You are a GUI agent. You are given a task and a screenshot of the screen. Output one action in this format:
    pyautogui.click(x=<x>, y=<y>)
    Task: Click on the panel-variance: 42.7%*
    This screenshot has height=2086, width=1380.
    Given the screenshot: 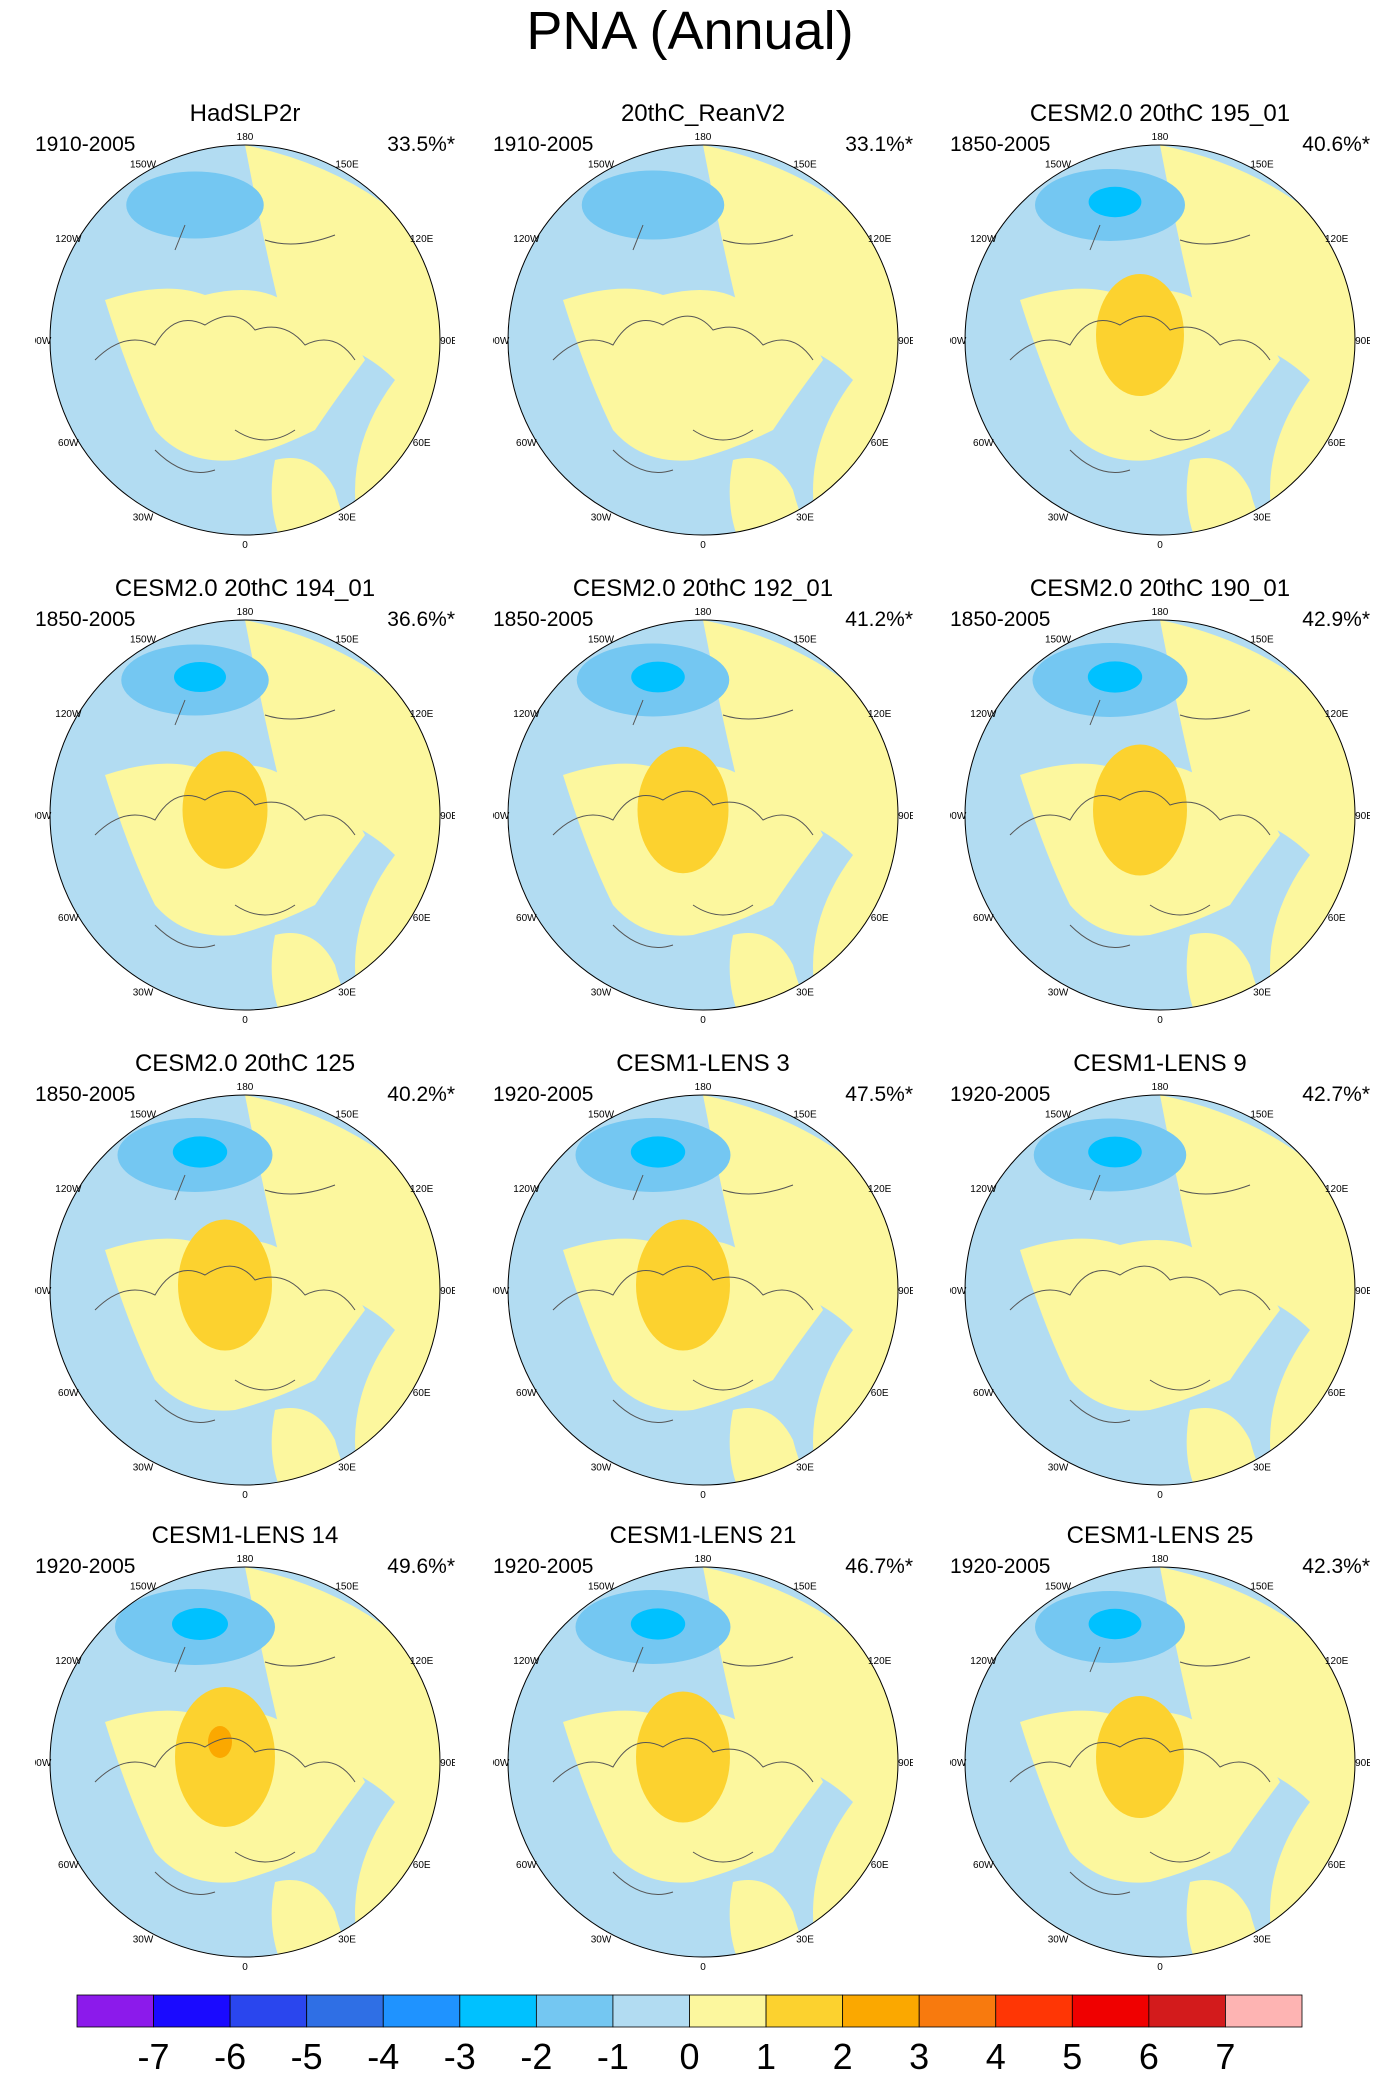 What is the action you would take?
    pyautogui.click(x=1336, y=1094)
    